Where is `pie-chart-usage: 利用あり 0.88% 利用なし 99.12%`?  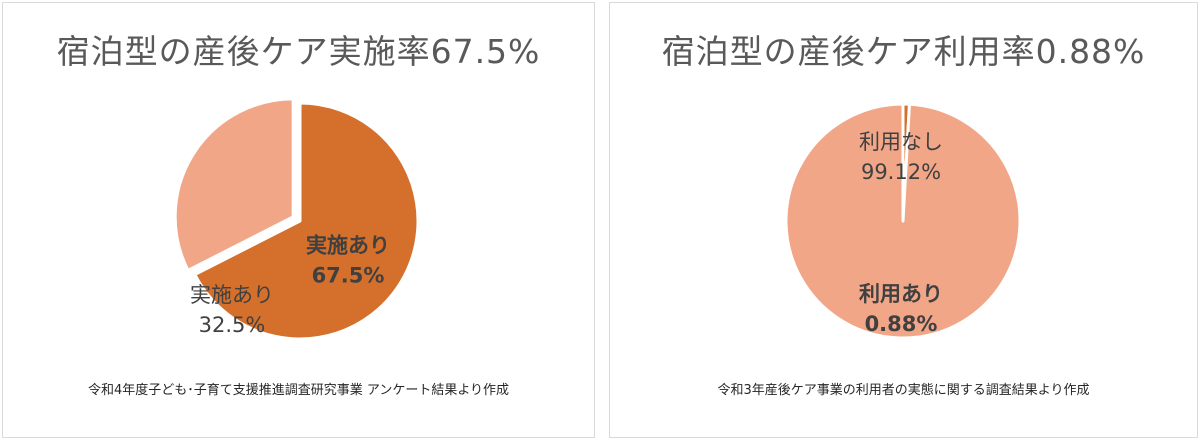
pie-chart-usage: 利用あり 0.88% 利用なし 99.12% is located at coordinates (903, 221).